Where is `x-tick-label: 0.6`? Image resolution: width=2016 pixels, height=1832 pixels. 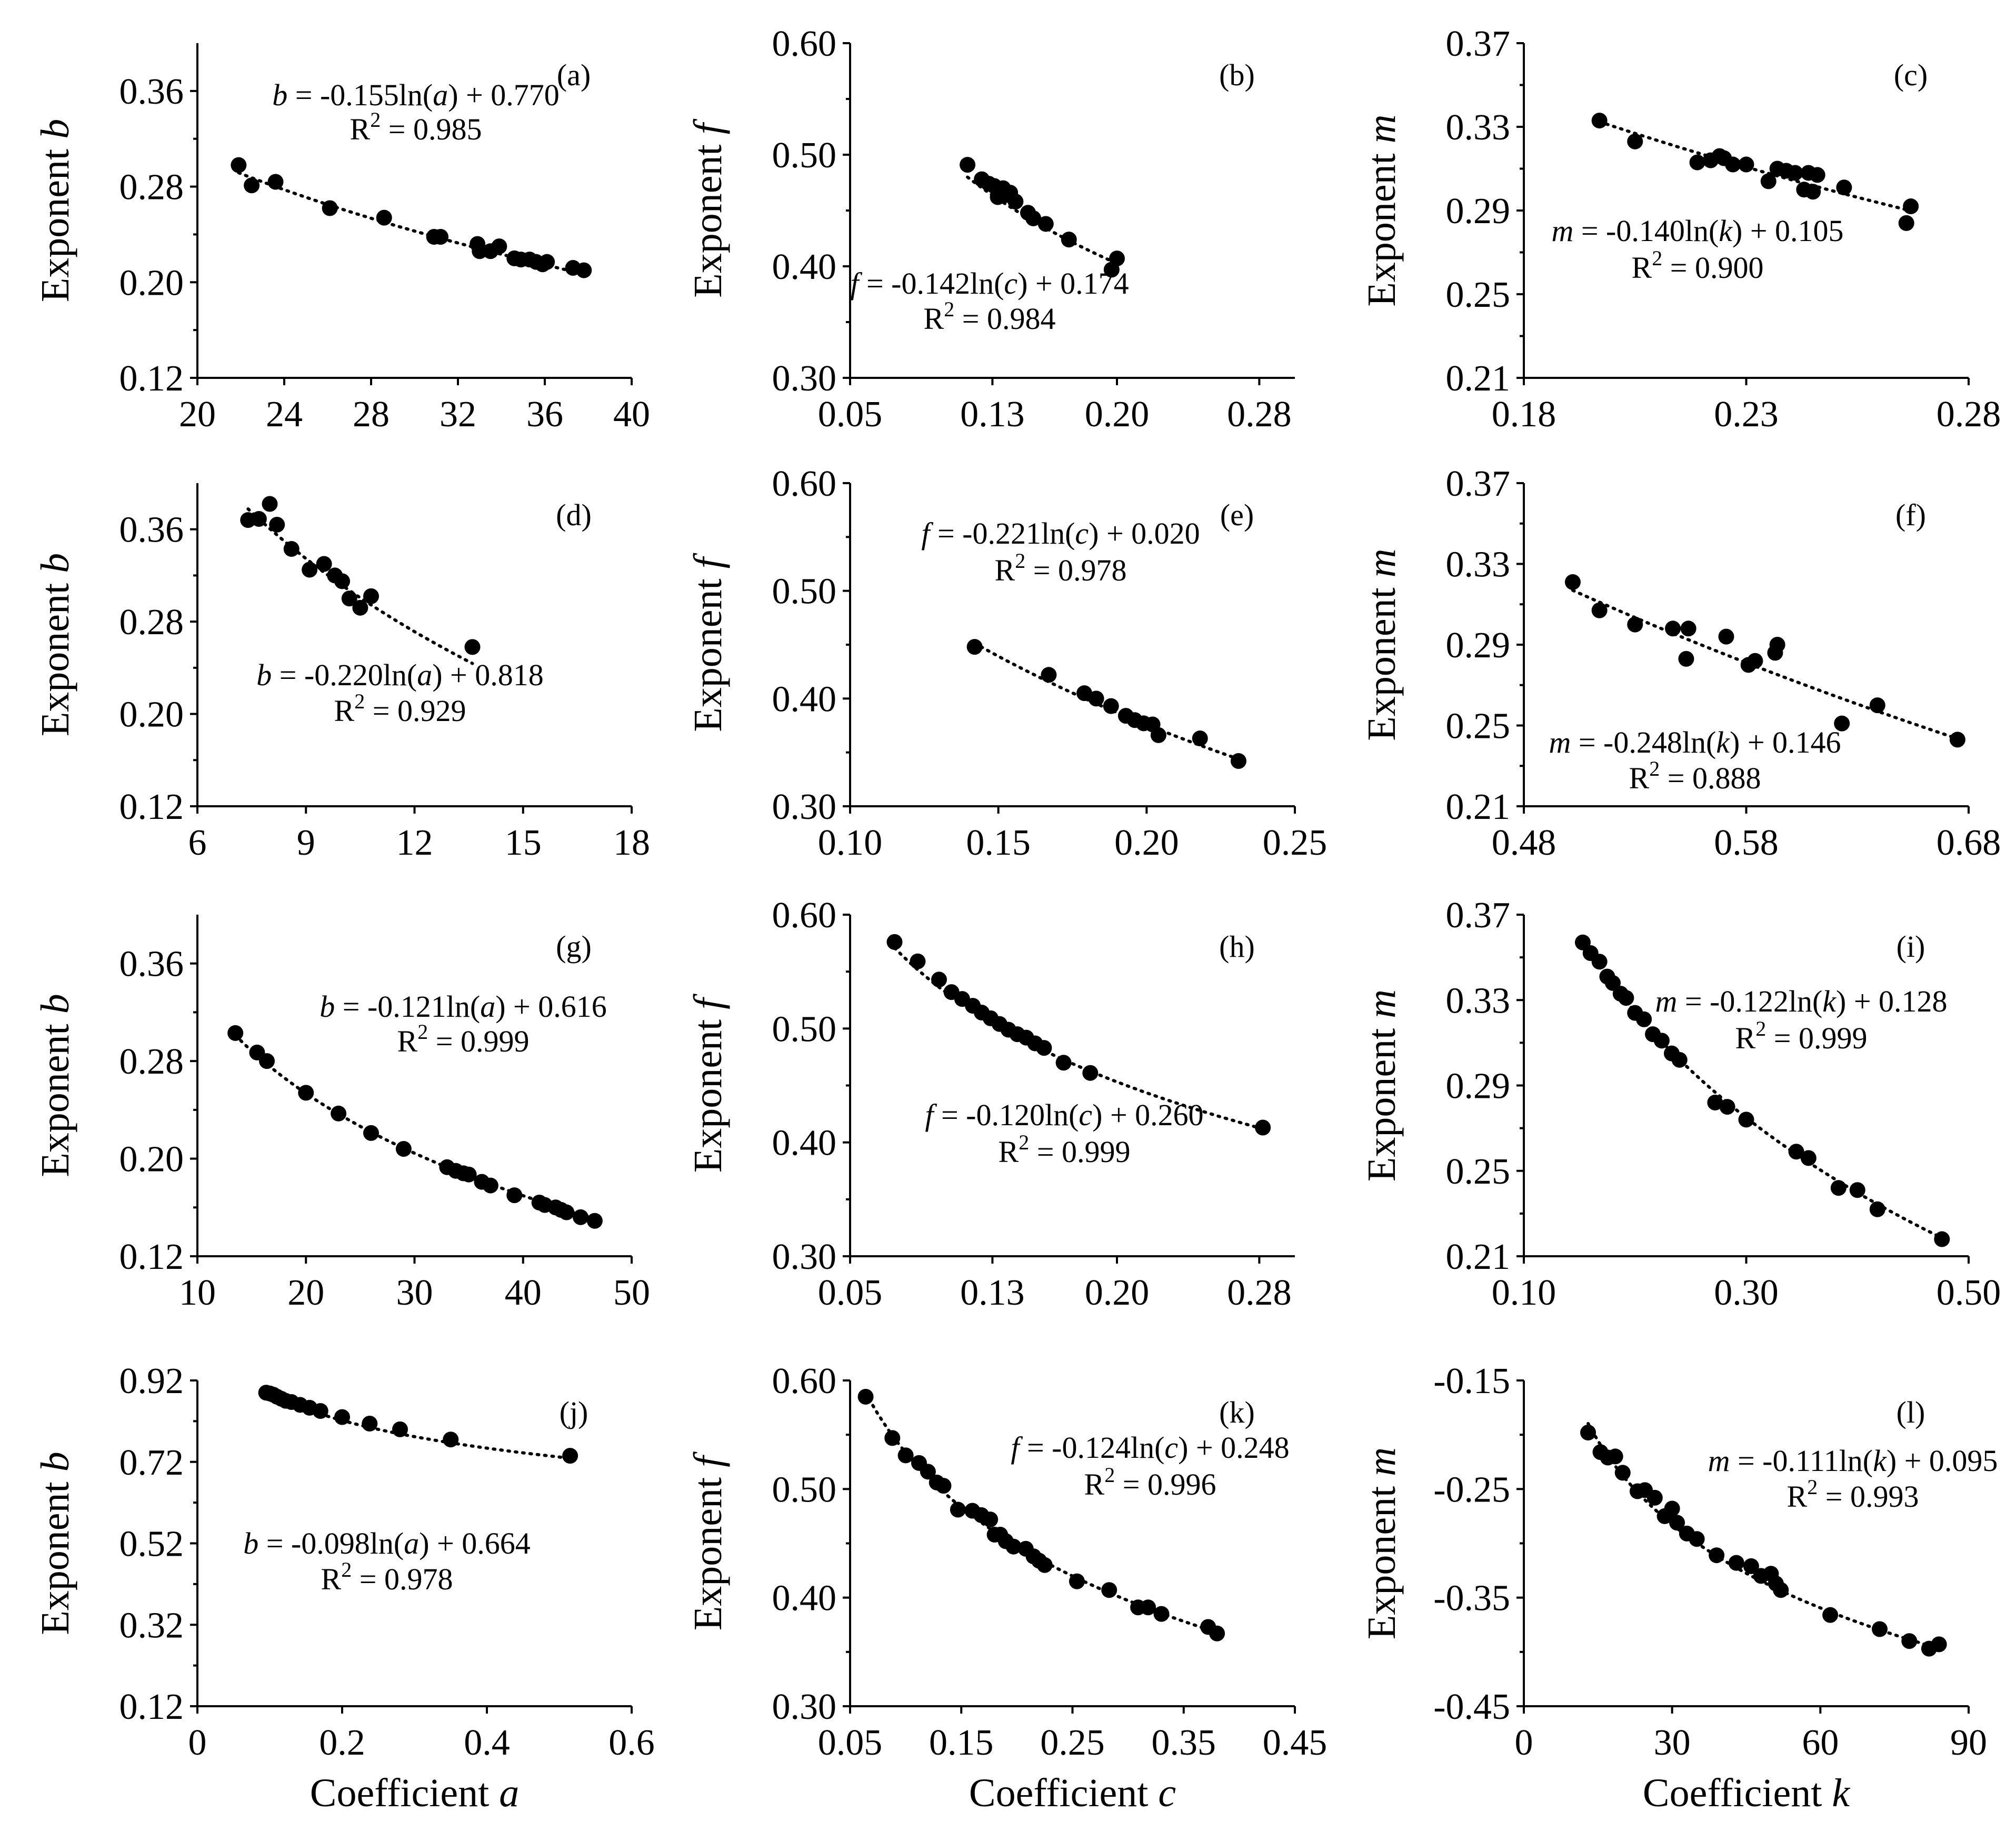 x-tick-label: 0.6 is located at coordinates (631, 1743).